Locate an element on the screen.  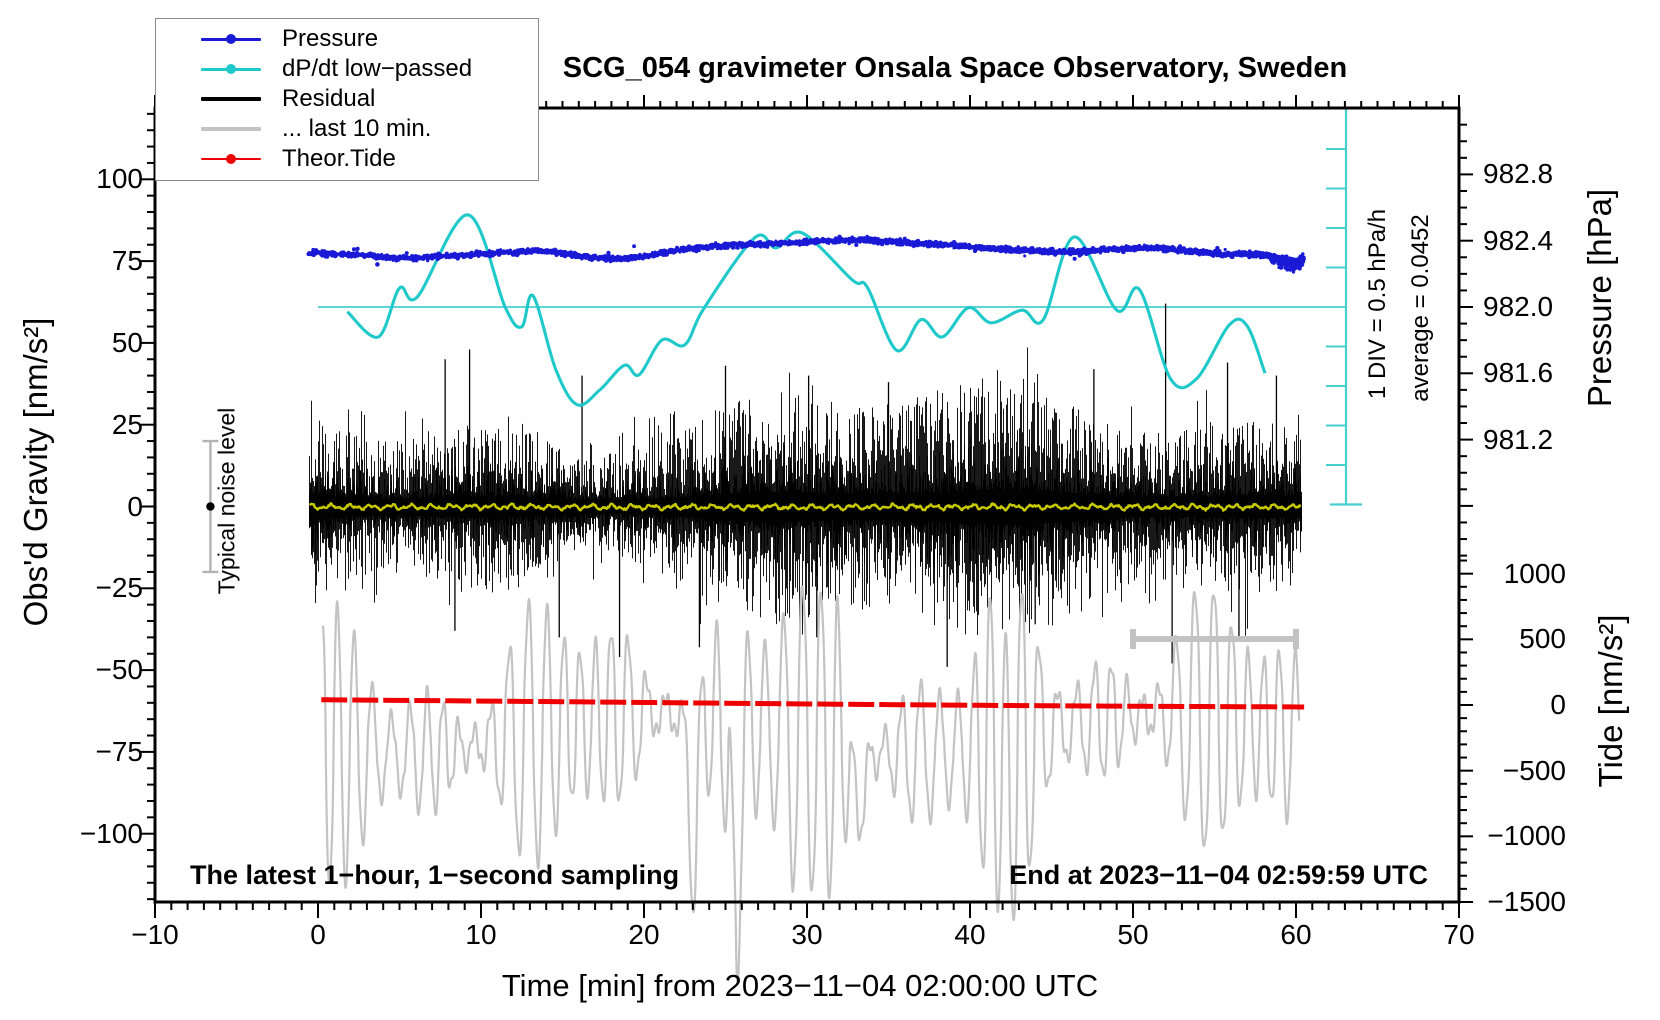
y-tick-label-gravity: −50 is located at coordinates (119, 670).